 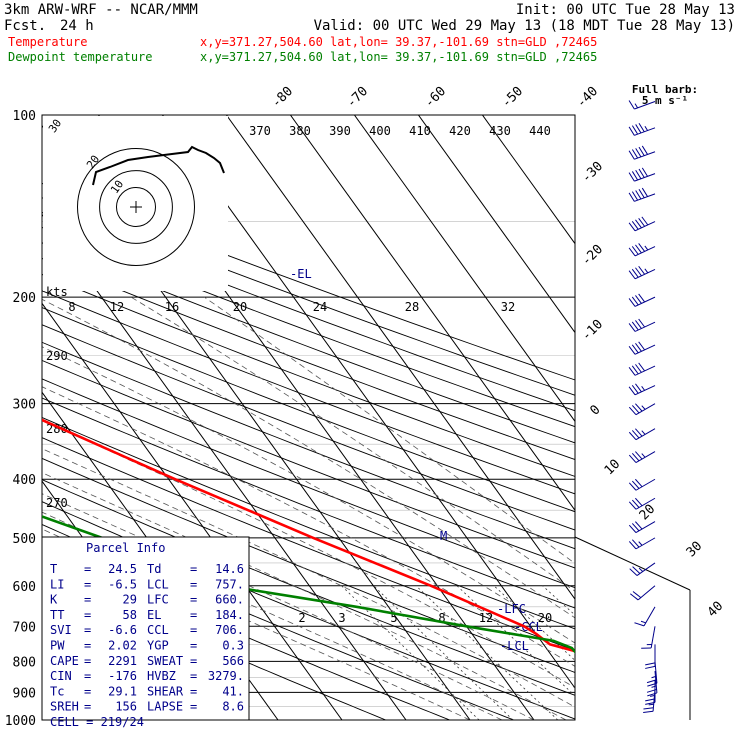 I want to click on isotherm-line, so click(x=464, y=269).